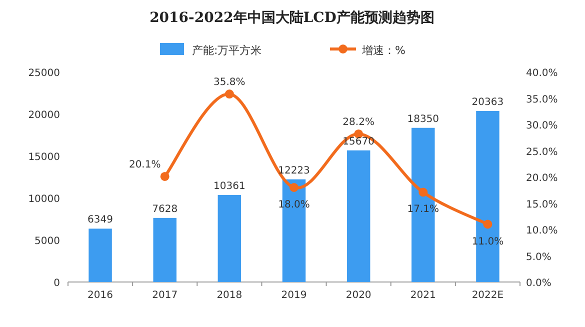 This screenshot has height=327, width=585. Describe the element at coordinates (542, 204) in the screenshot. I see `y2-tick-label: 15.0%` at that location.